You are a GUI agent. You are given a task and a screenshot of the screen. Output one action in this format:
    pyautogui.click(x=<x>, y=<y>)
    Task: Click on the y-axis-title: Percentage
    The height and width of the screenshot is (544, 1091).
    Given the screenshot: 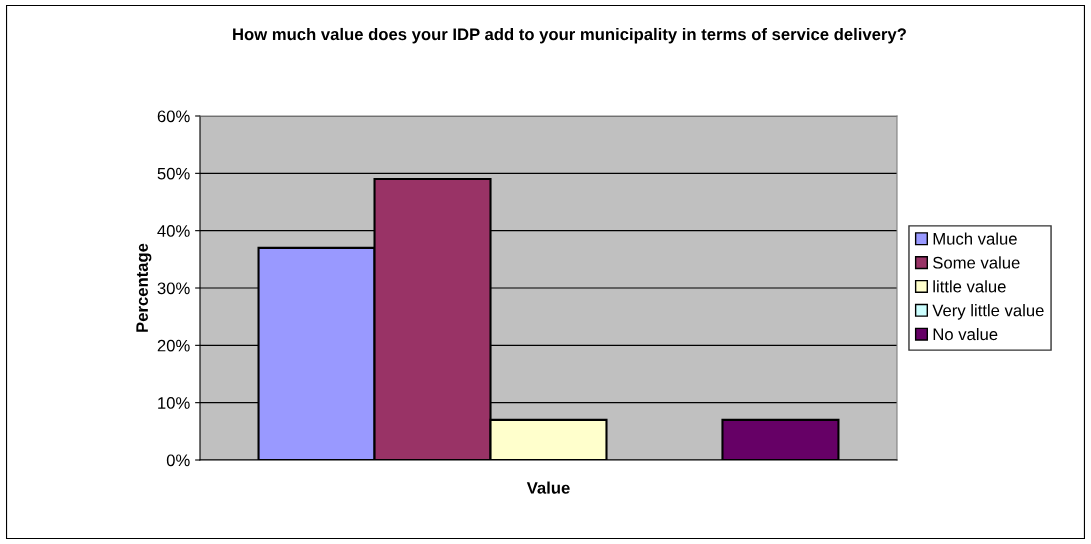 What is the action you would take?
    pyautogui.click(x=144, y=287)
    